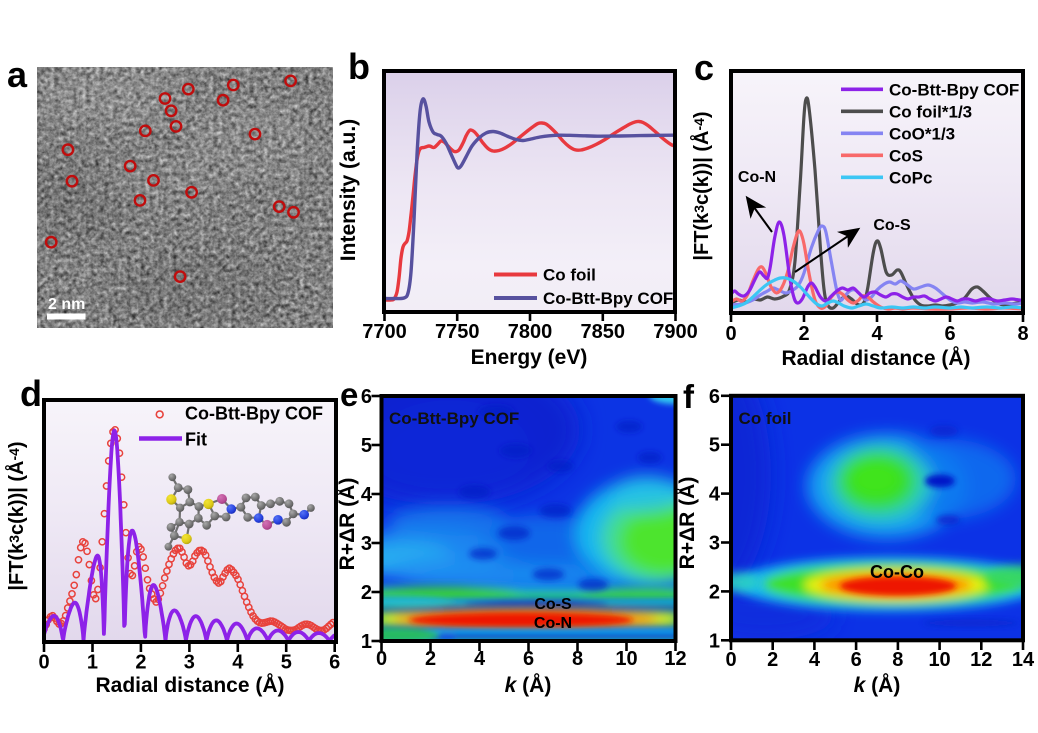 The image size is (1038, 733). I want to click on svg-text: d, so click(31, 393).